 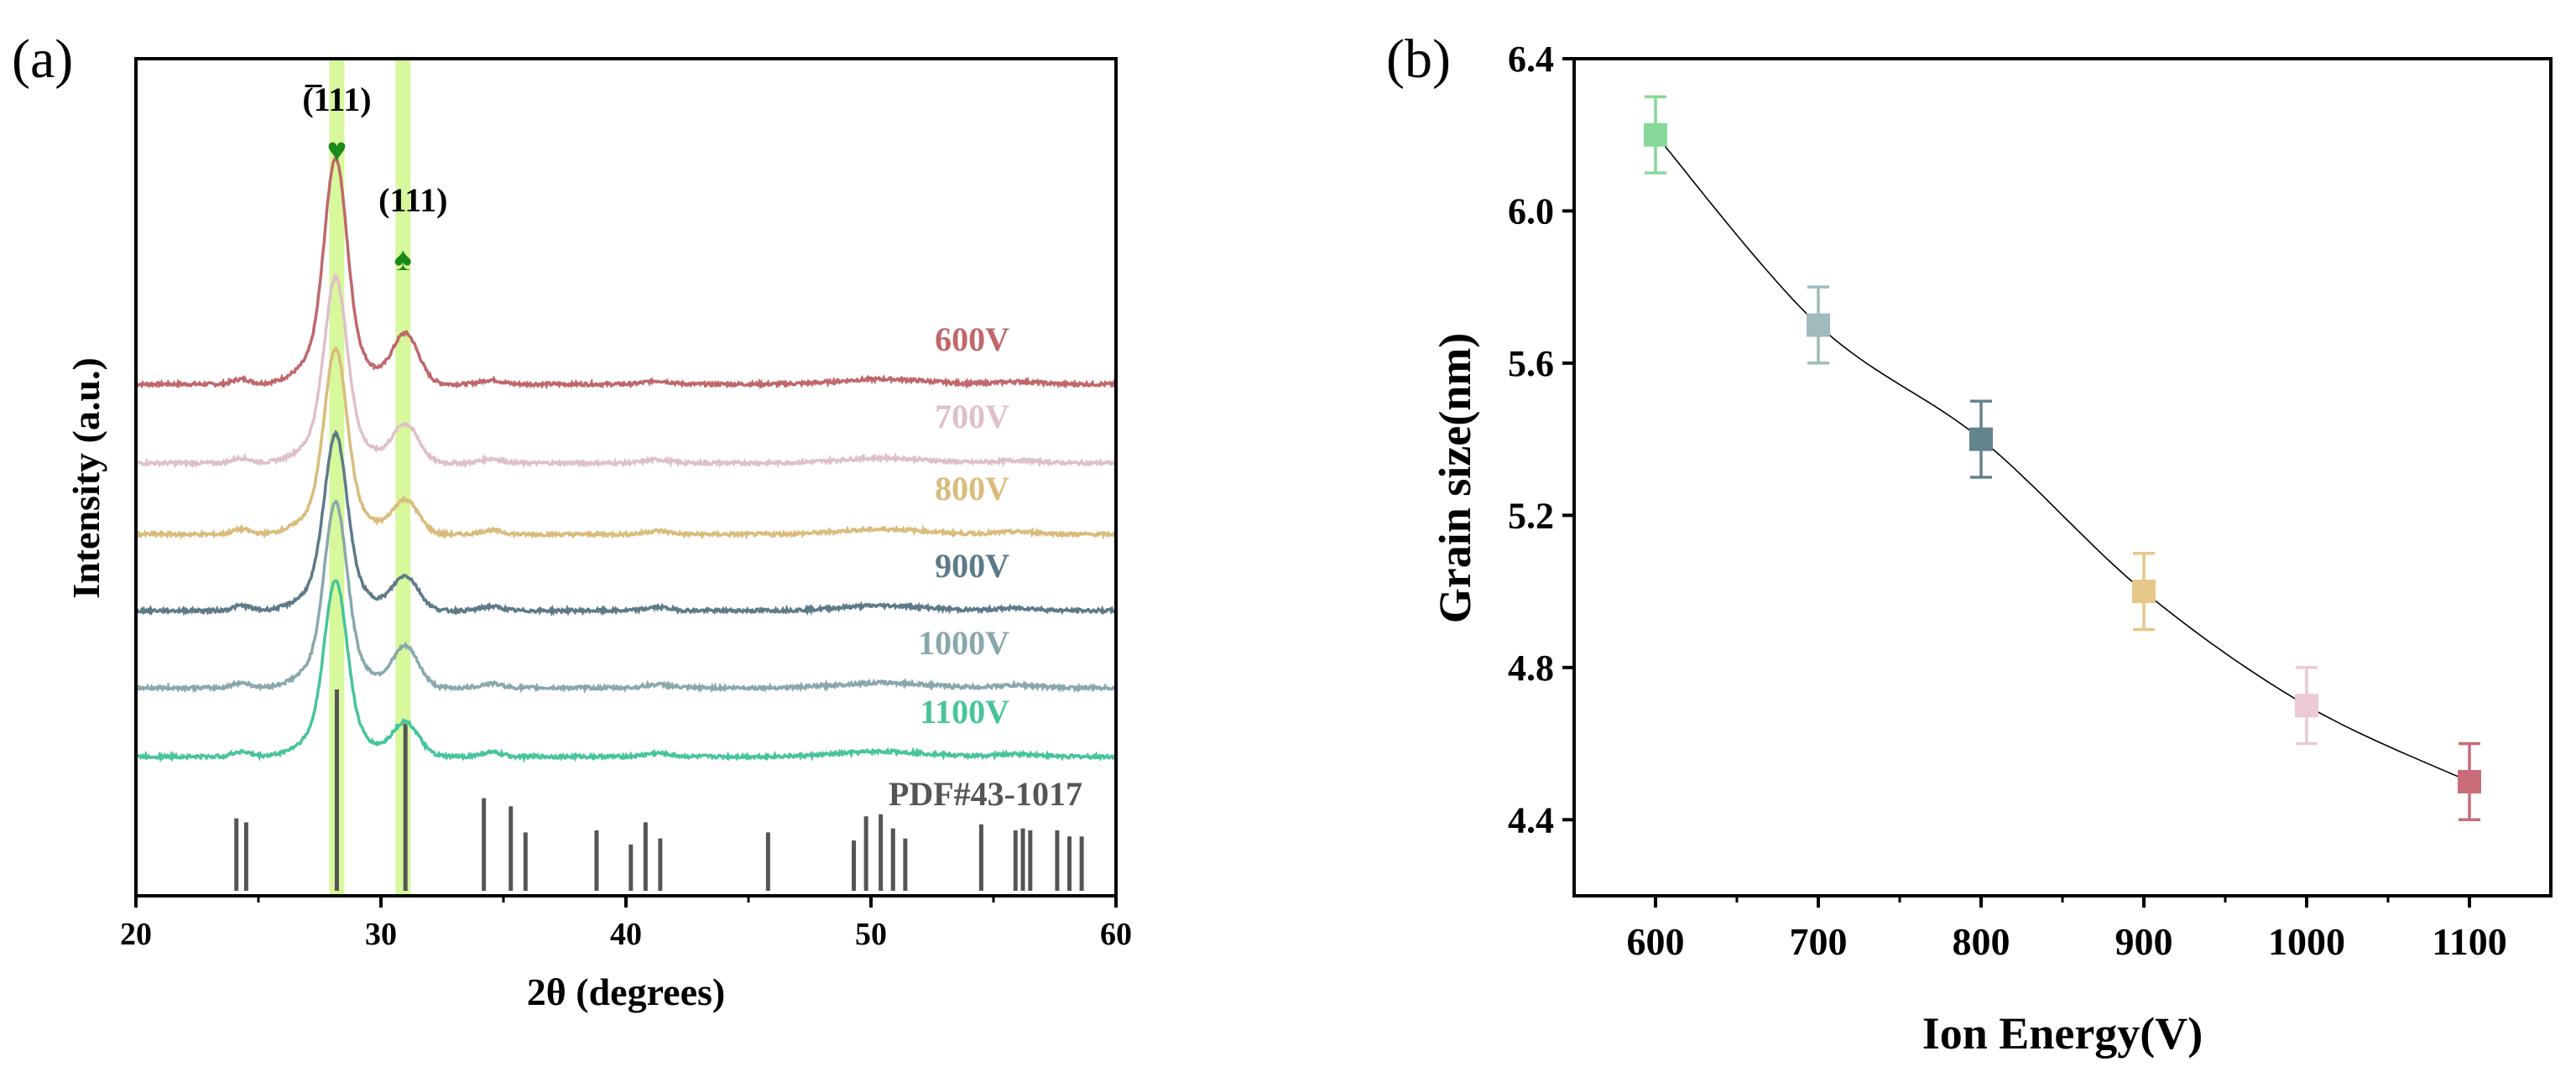 I want to click on y-tick-label: 4.4, so click(x=1531, y=819).